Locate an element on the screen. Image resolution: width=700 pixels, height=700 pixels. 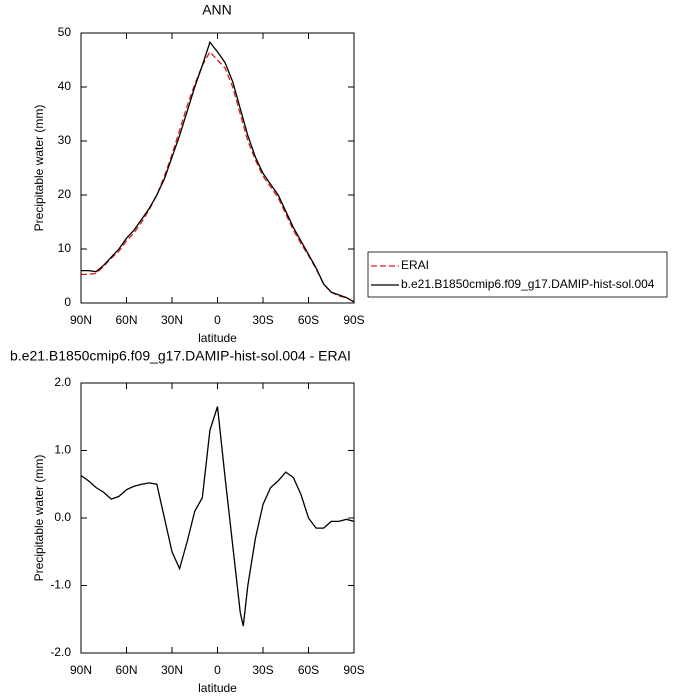
y-tick-label: 0.0 is located at coordinates (62, 517).